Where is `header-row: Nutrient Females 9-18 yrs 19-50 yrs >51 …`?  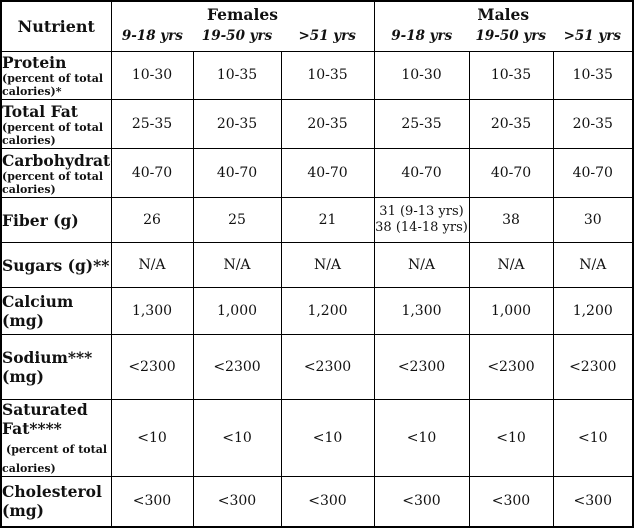
header-row: Nutrient Females 9-18 yrs 19-50 yrs >51 … is located at coordinates (317, 26).